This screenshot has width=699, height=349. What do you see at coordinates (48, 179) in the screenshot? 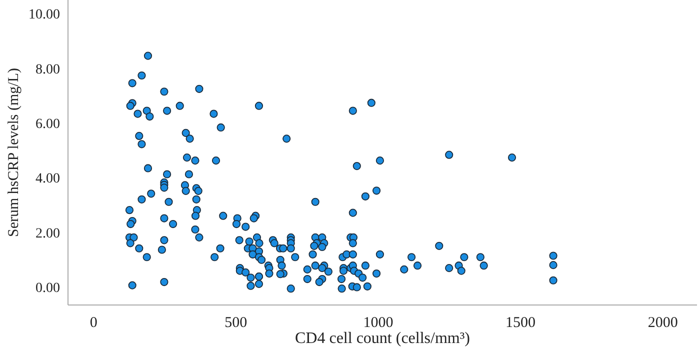
I see `y-tick-label: 4.00` at bounding box center [48, 179].